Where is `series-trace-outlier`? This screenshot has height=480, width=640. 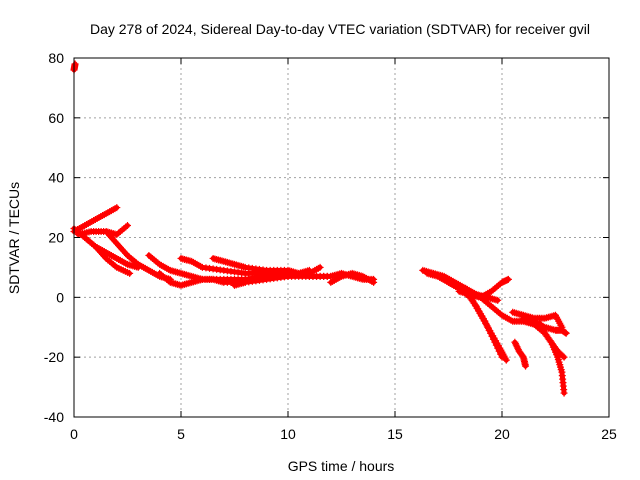
series-trace-outlier is located at coordinates (74, 67).